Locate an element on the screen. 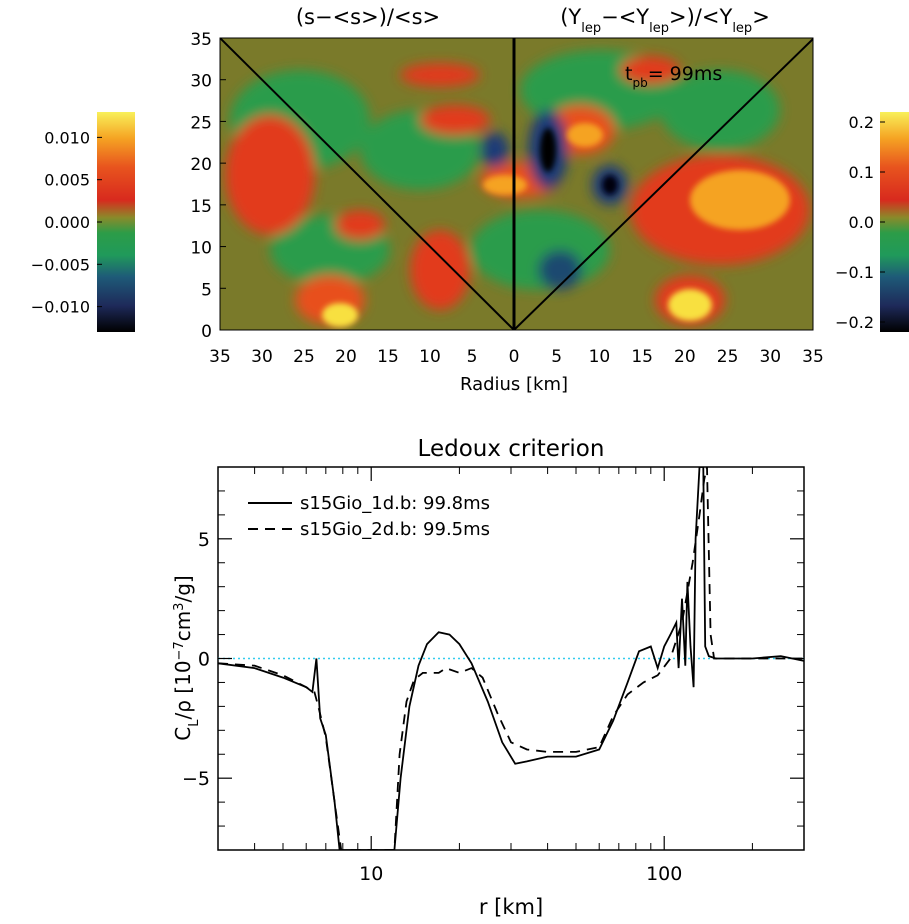 The width and height of the screenshot is (909, 924). colorbar-right-ticks: 0.2 0.1 0.0 −0.1 −0.2 is located at coordinates (860, 222).